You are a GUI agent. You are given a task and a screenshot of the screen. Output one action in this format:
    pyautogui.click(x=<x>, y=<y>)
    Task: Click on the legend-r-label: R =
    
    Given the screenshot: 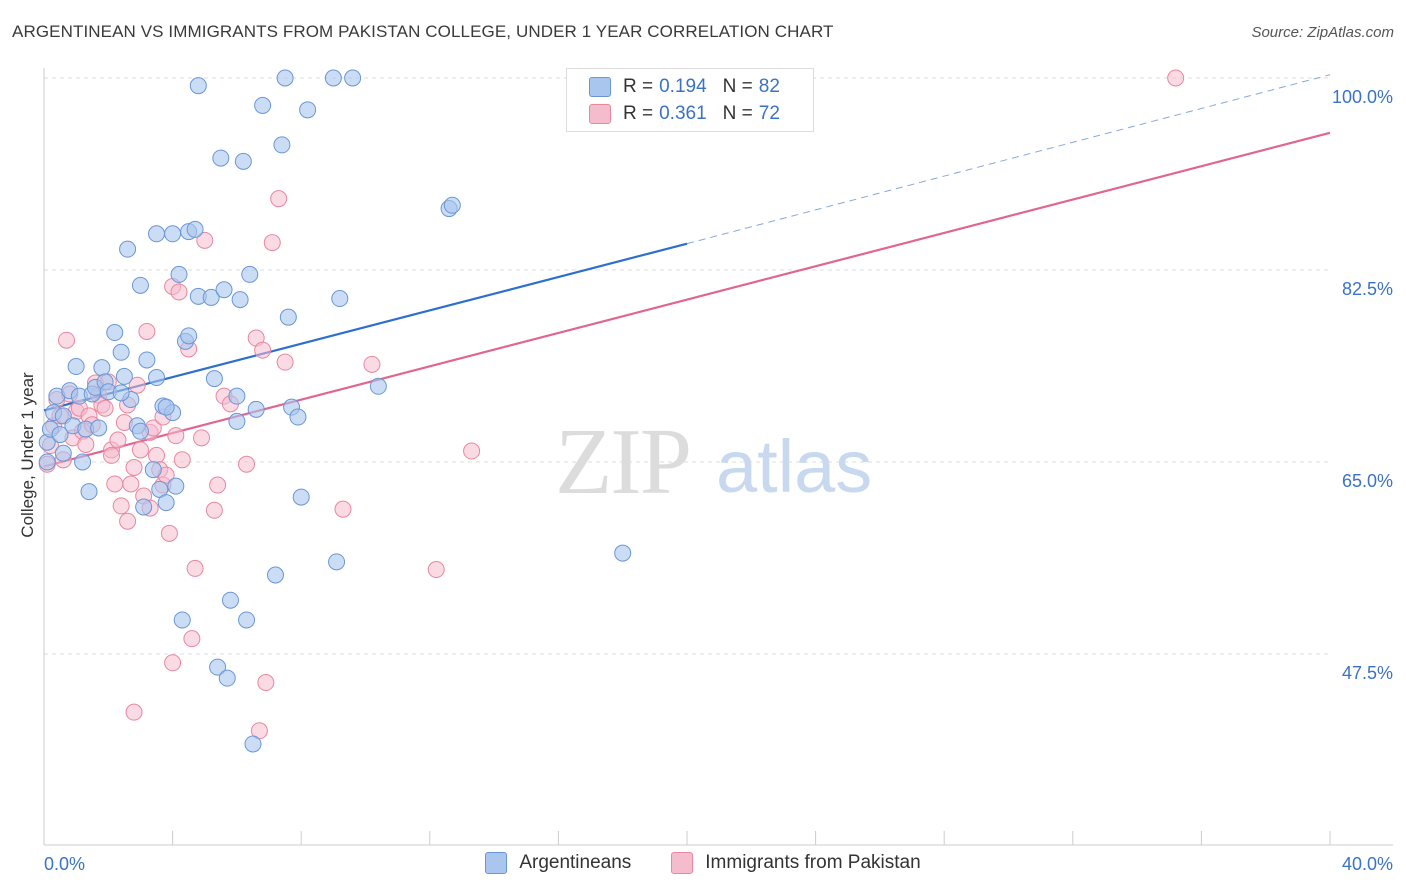 What is the action you would take?
    pyautogui.click(x=638, y=86)
    